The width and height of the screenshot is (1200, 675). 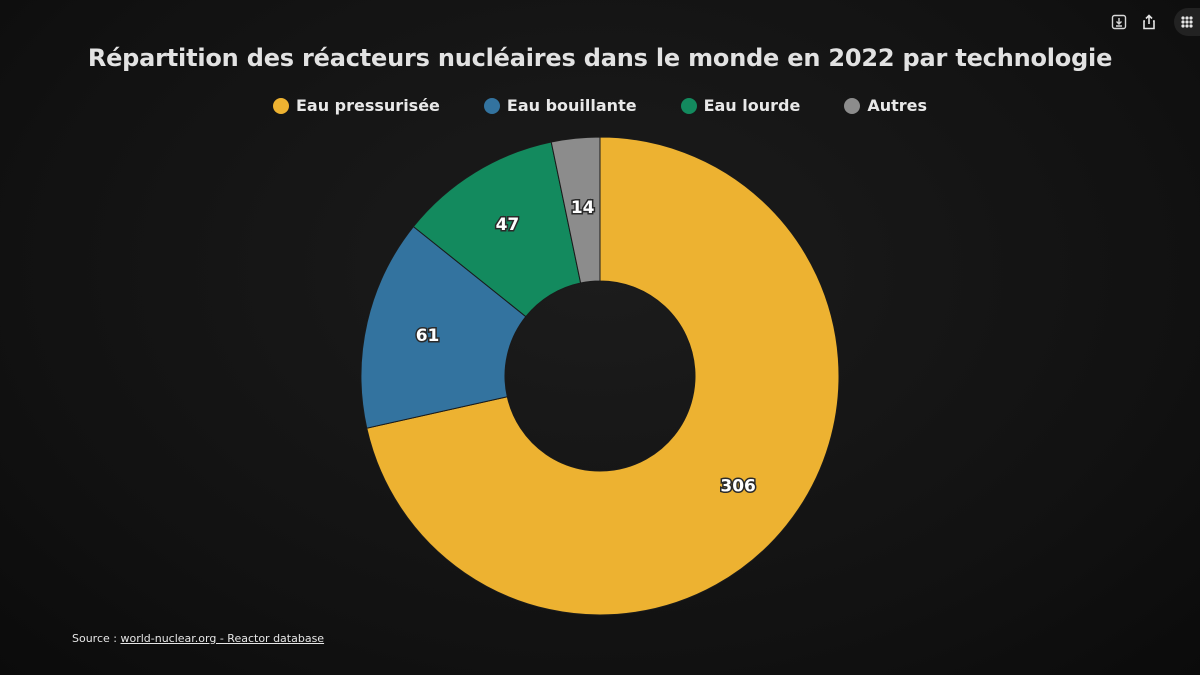 What do you see at coordinates (571, 105) in the screenshot?
I see `legend-label-eau-bouillante: Eau bouillante` at bounding box center [571, 105].